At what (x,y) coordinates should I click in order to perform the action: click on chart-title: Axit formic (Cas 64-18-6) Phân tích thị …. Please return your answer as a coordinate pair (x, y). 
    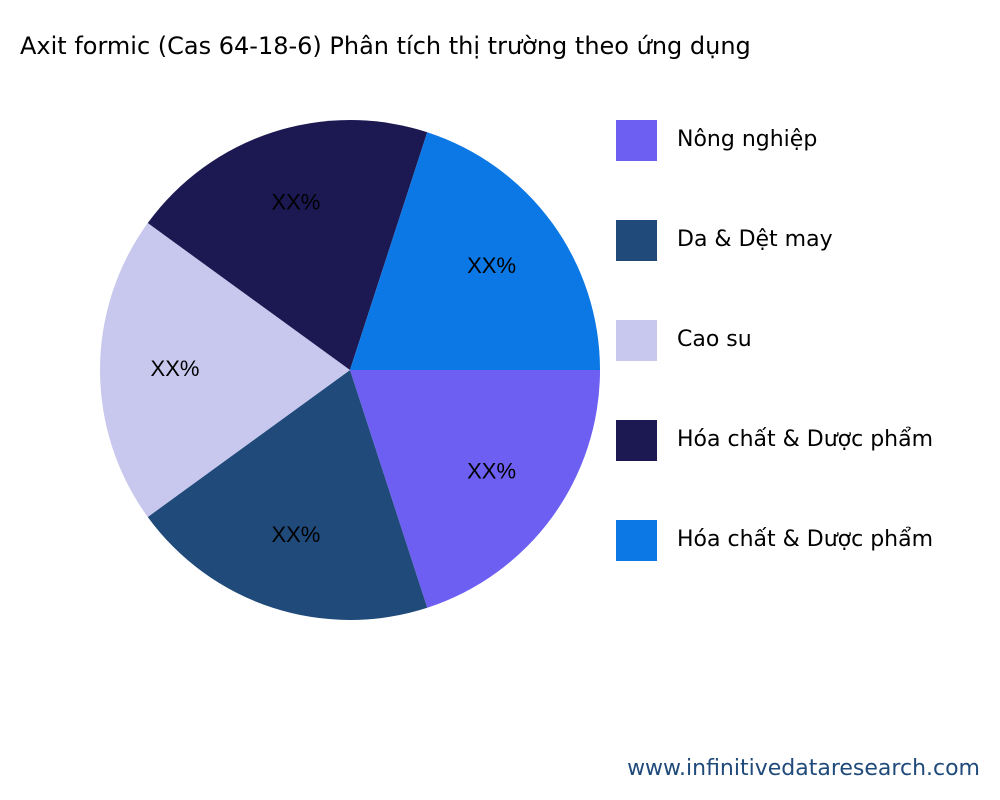
    Looking at the image, I should click on (385, 46).